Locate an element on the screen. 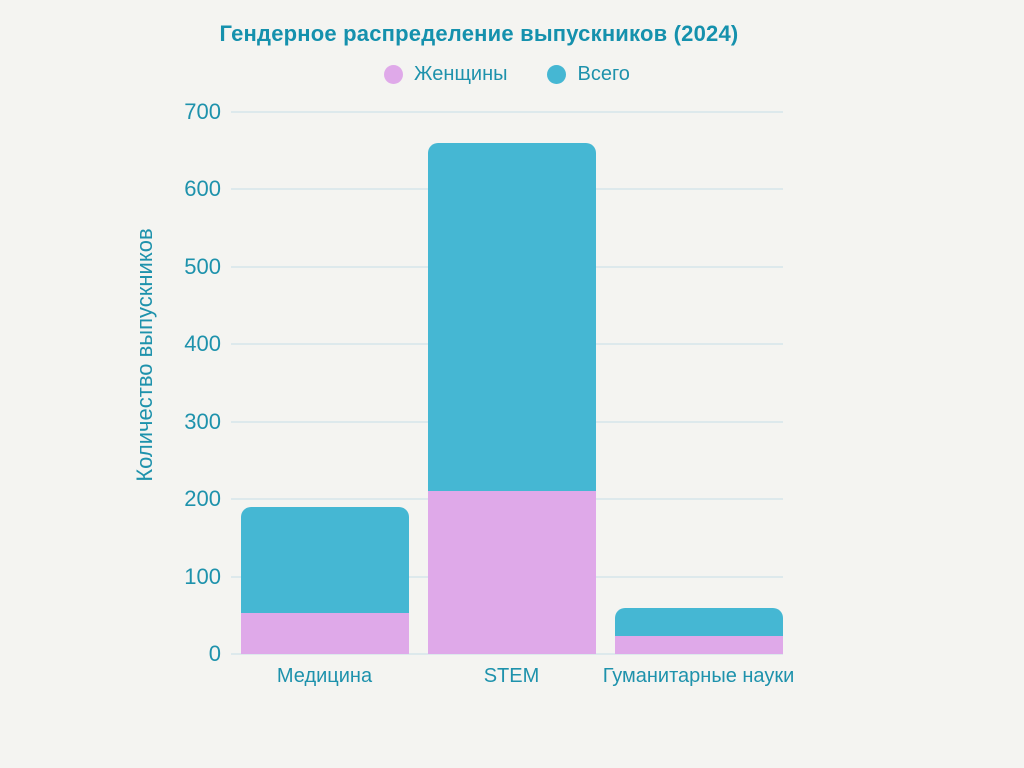 This screenshot has width=1024, height=768. x-category-label-2: STEM is located at coordinates (511, 676).